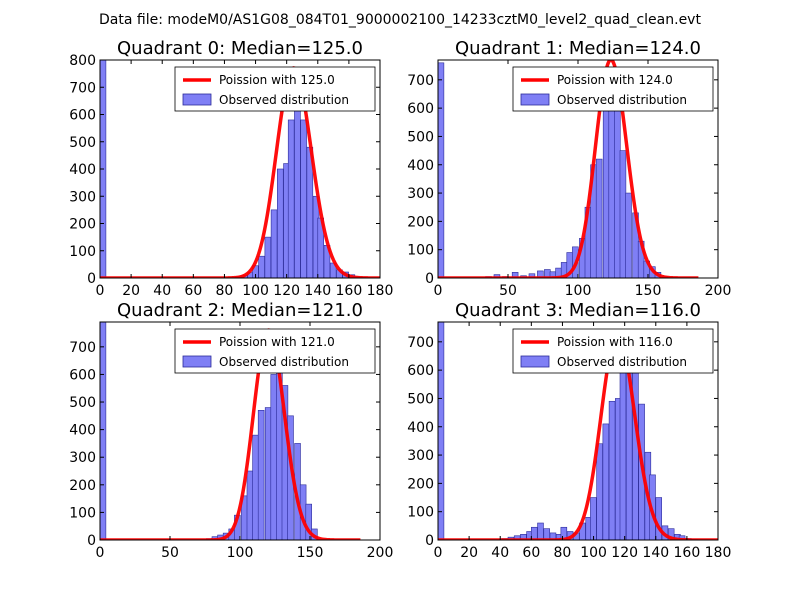 This screenshot has height=600, width=800. Describe the element at coordinates (240, 553) in the screenshot. I see `x-tick-label: 100` at that location.